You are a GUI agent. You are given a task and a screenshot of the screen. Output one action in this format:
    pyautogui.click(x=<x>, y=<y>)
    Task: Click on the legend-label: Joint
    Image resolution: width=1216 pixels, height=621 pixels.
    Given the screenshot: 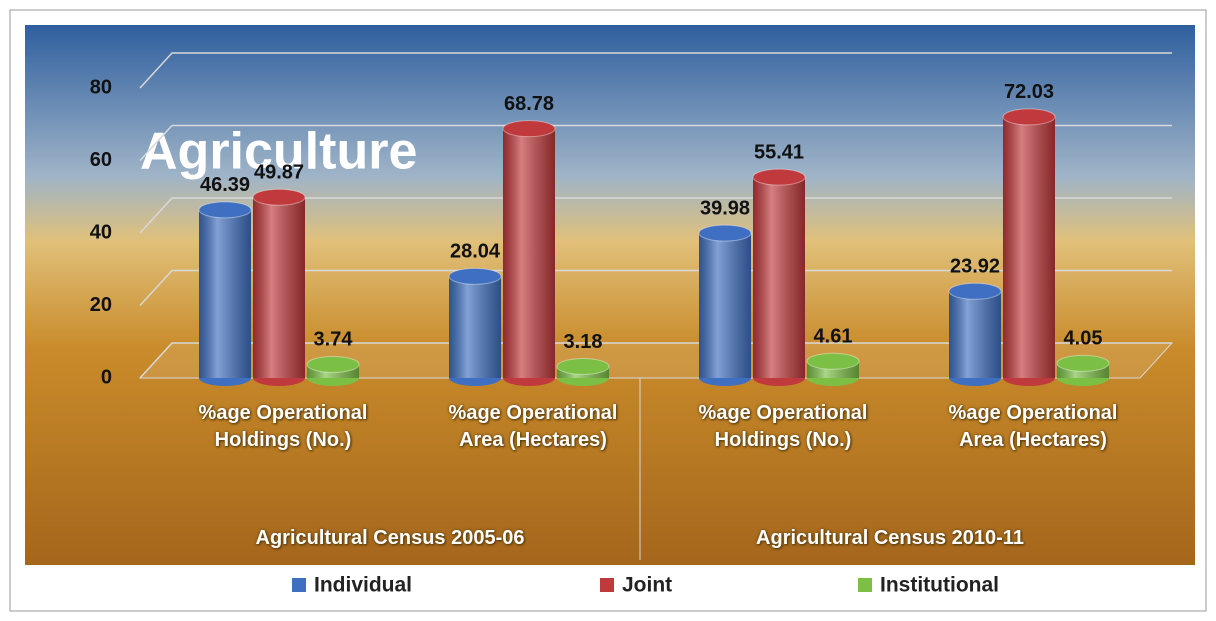 What is the action you would take?
    pyautogui.click(x=647, y=585)
    